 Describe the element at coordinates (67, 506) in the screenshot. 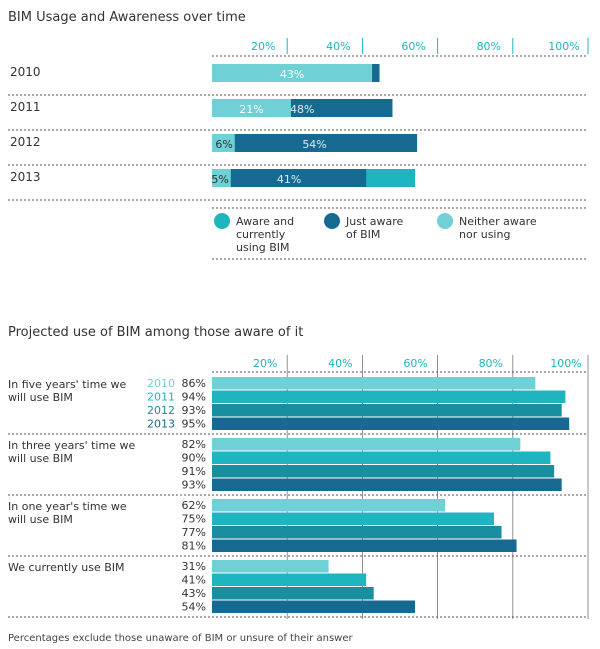

I see `group-label: In one year's time we` at that location.